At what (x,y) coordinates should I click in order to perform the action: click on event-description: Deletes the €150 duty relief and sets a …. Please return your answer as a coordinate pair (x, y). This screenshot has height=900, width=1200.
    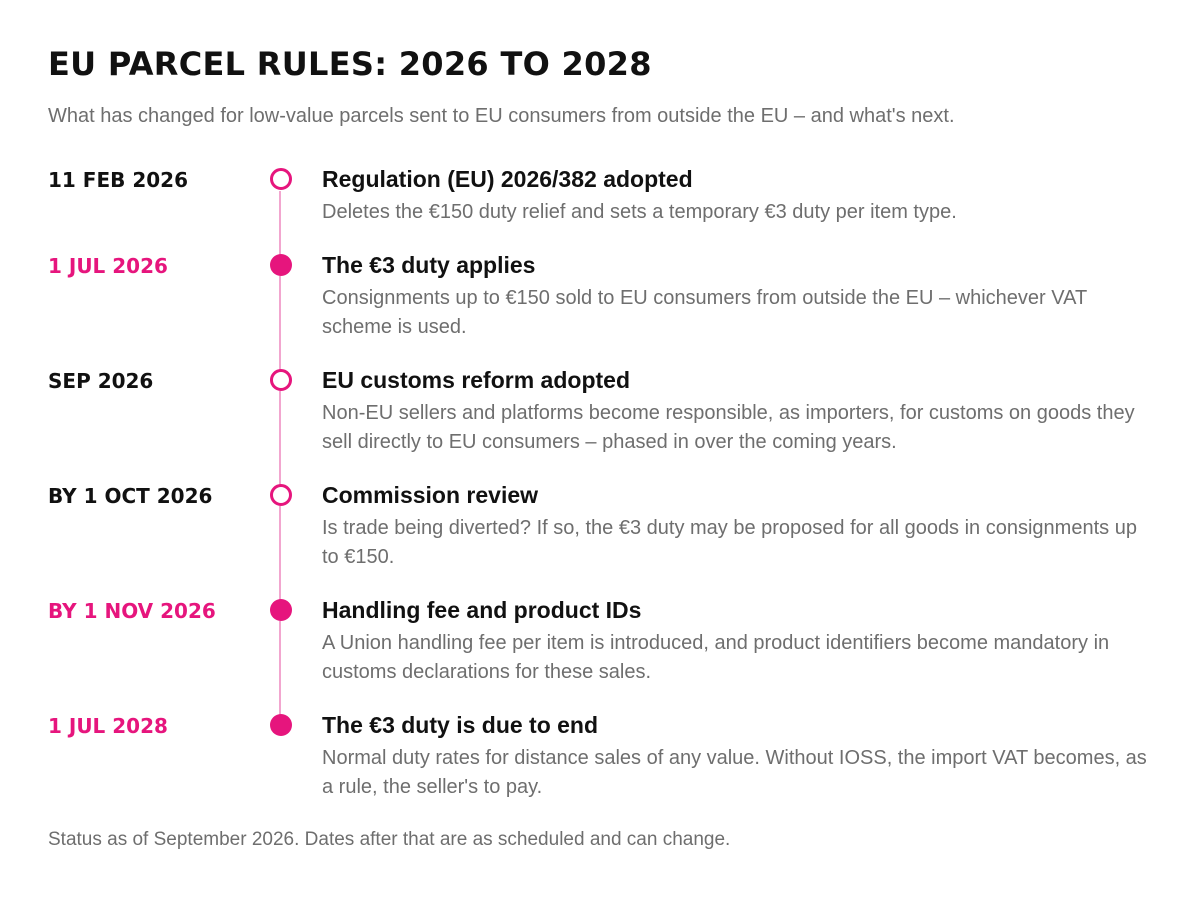
    Looking at the image, I should click on (639, 212).